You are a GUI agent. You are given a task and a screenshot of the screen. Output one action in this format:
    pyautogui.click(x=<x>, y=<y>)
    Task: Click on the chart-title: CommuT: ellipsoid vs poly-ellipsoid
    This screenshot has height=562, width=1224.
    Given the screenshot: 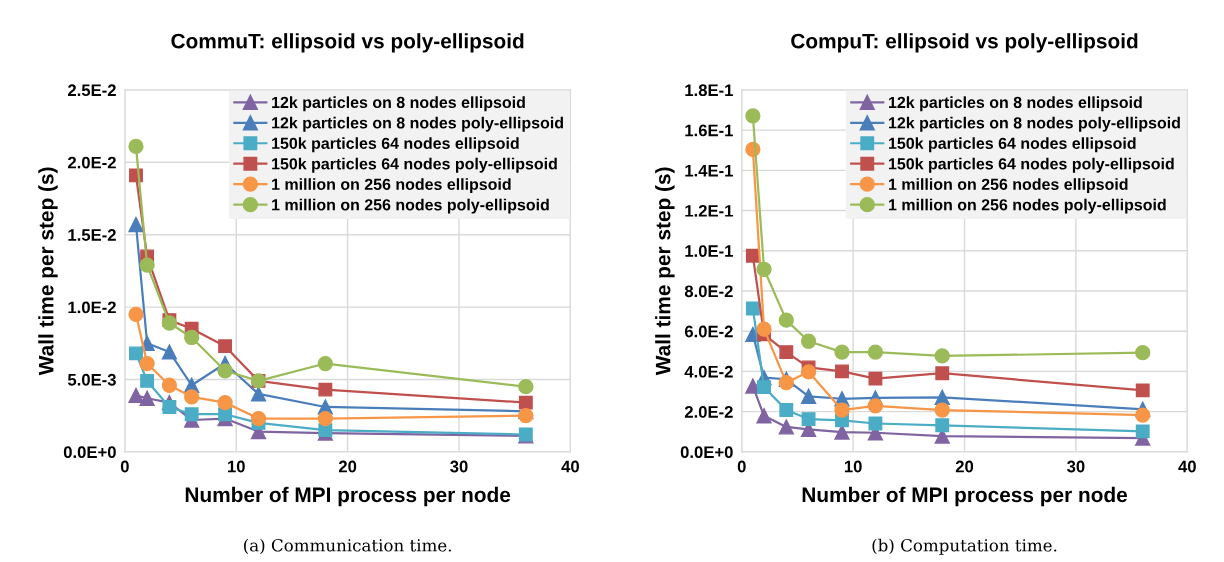 What is the action you would take?
    pyautogui.click(x=347, y=43)
    